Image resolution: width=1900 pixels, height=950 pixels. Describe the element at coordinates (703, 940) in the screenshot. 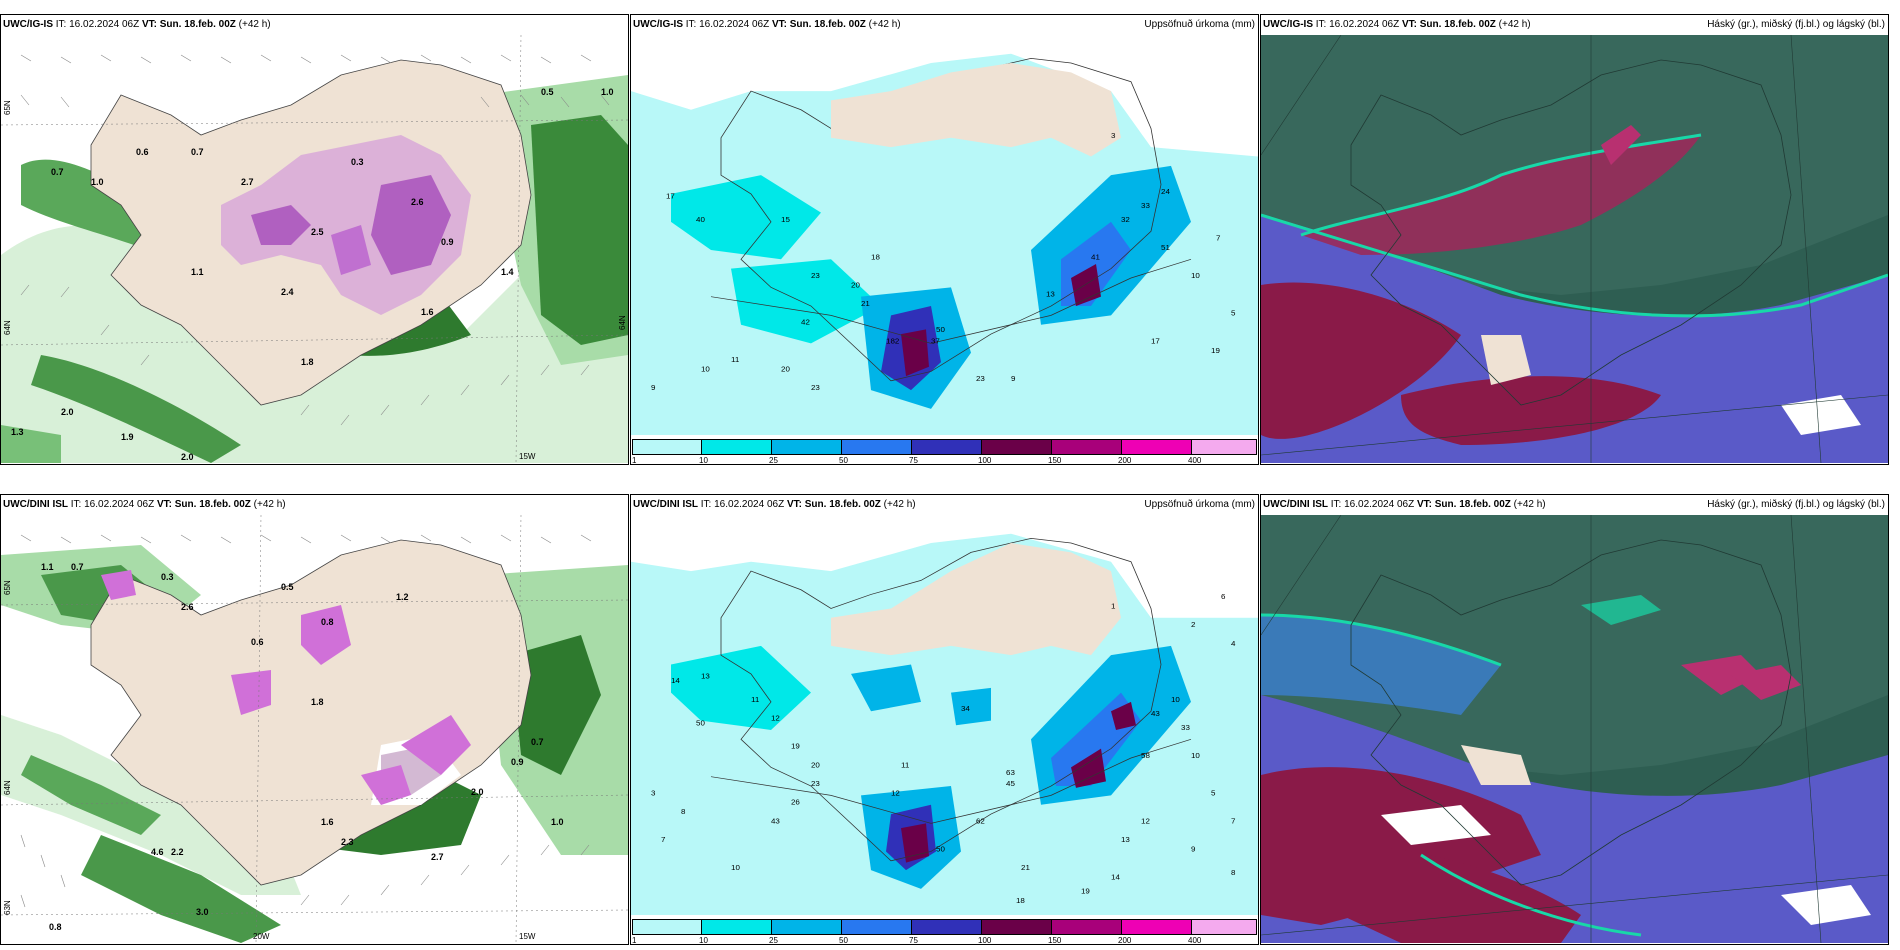

I see `colorbar-label: 10` at that location.